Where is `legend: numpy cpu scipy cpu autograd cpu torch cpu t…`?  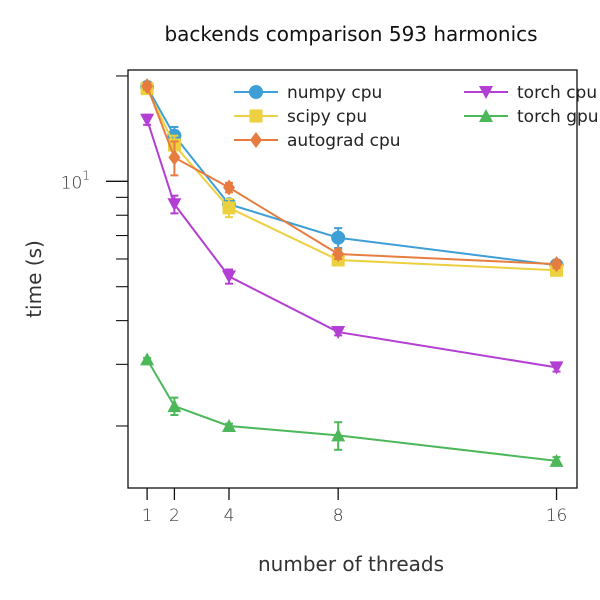 legend: numpy cpu scipy cpu autograd cpu torch cpu t… is located at coordinates (416, 117).